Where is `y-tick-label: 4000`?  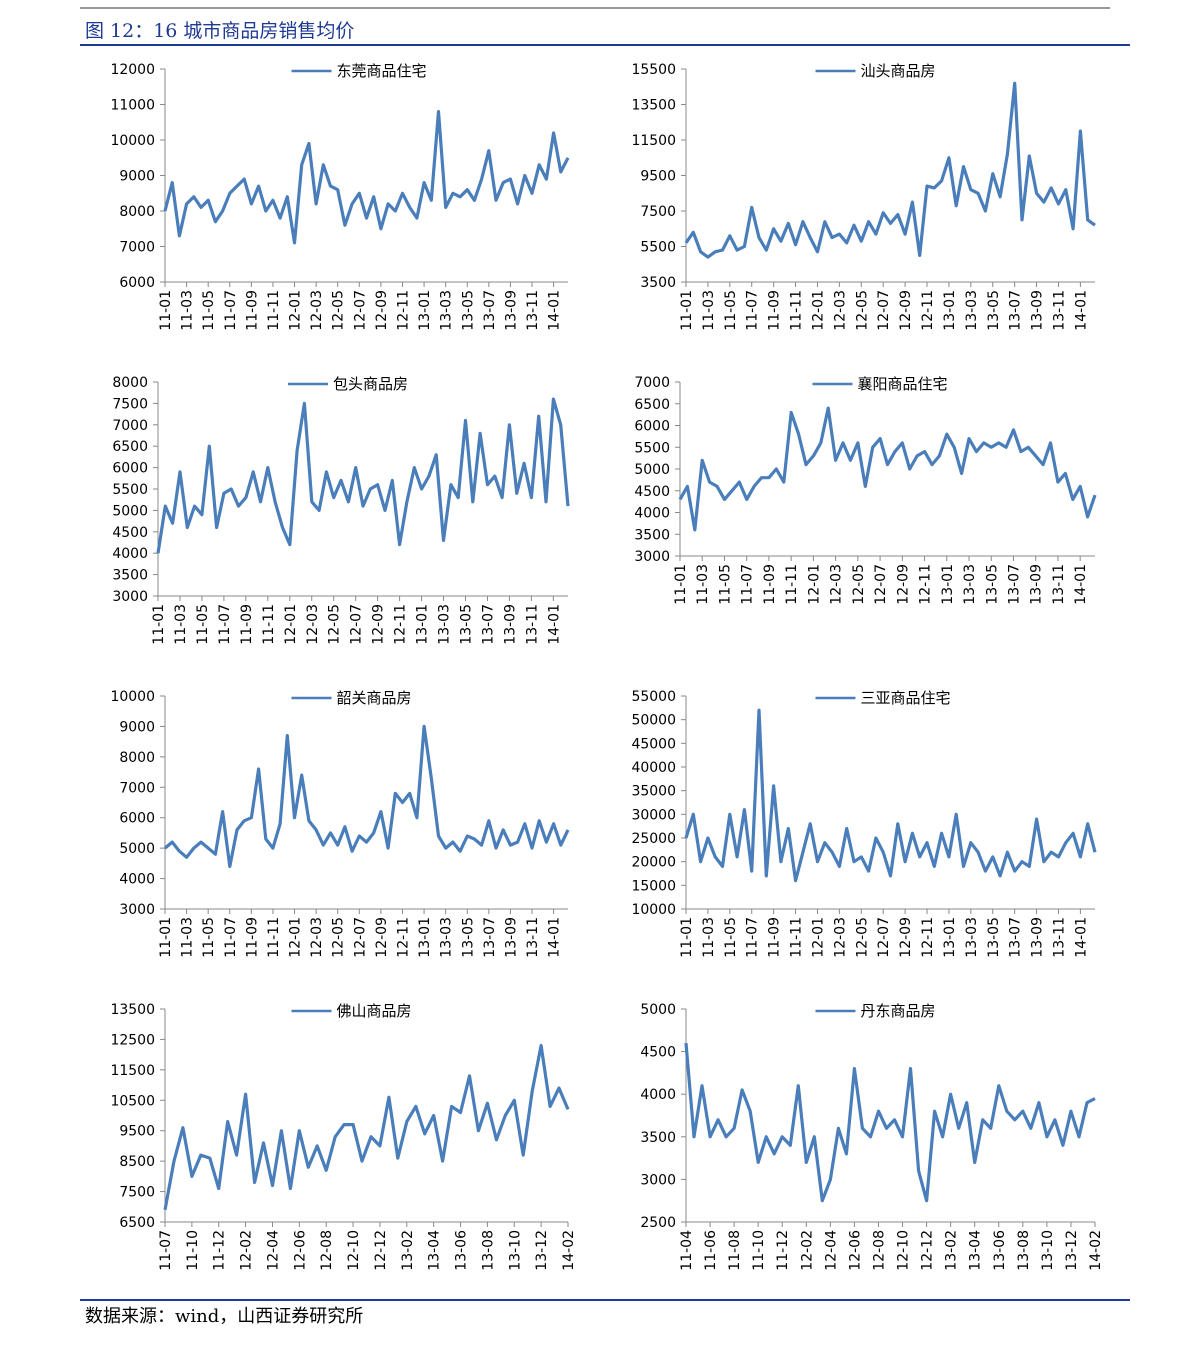
y-tick-label: 4000 is located at coordinates (658, 1095).